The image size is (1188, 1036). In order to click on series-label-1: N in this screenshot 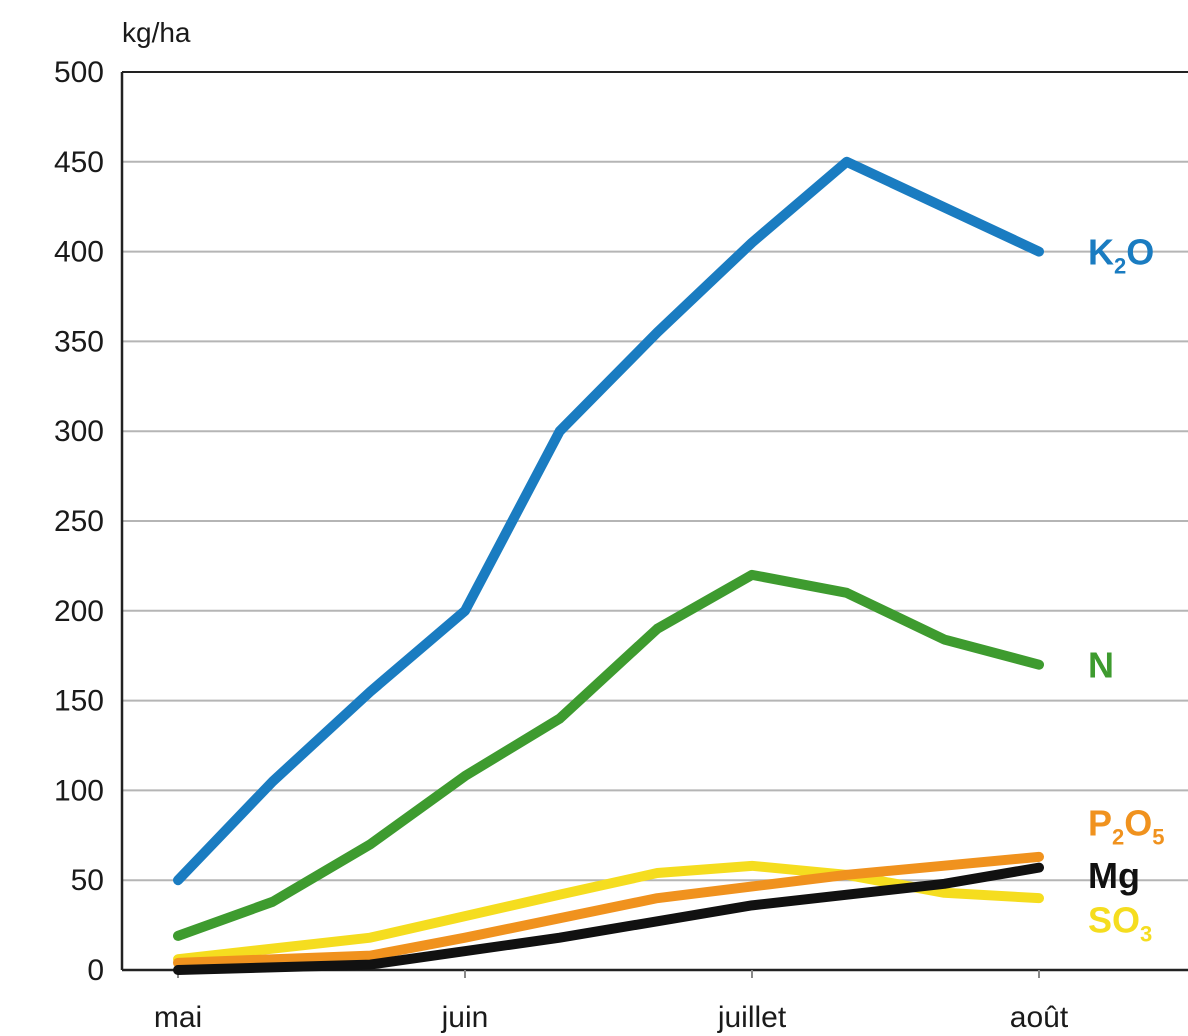, I will do `click(1101, 665)`.